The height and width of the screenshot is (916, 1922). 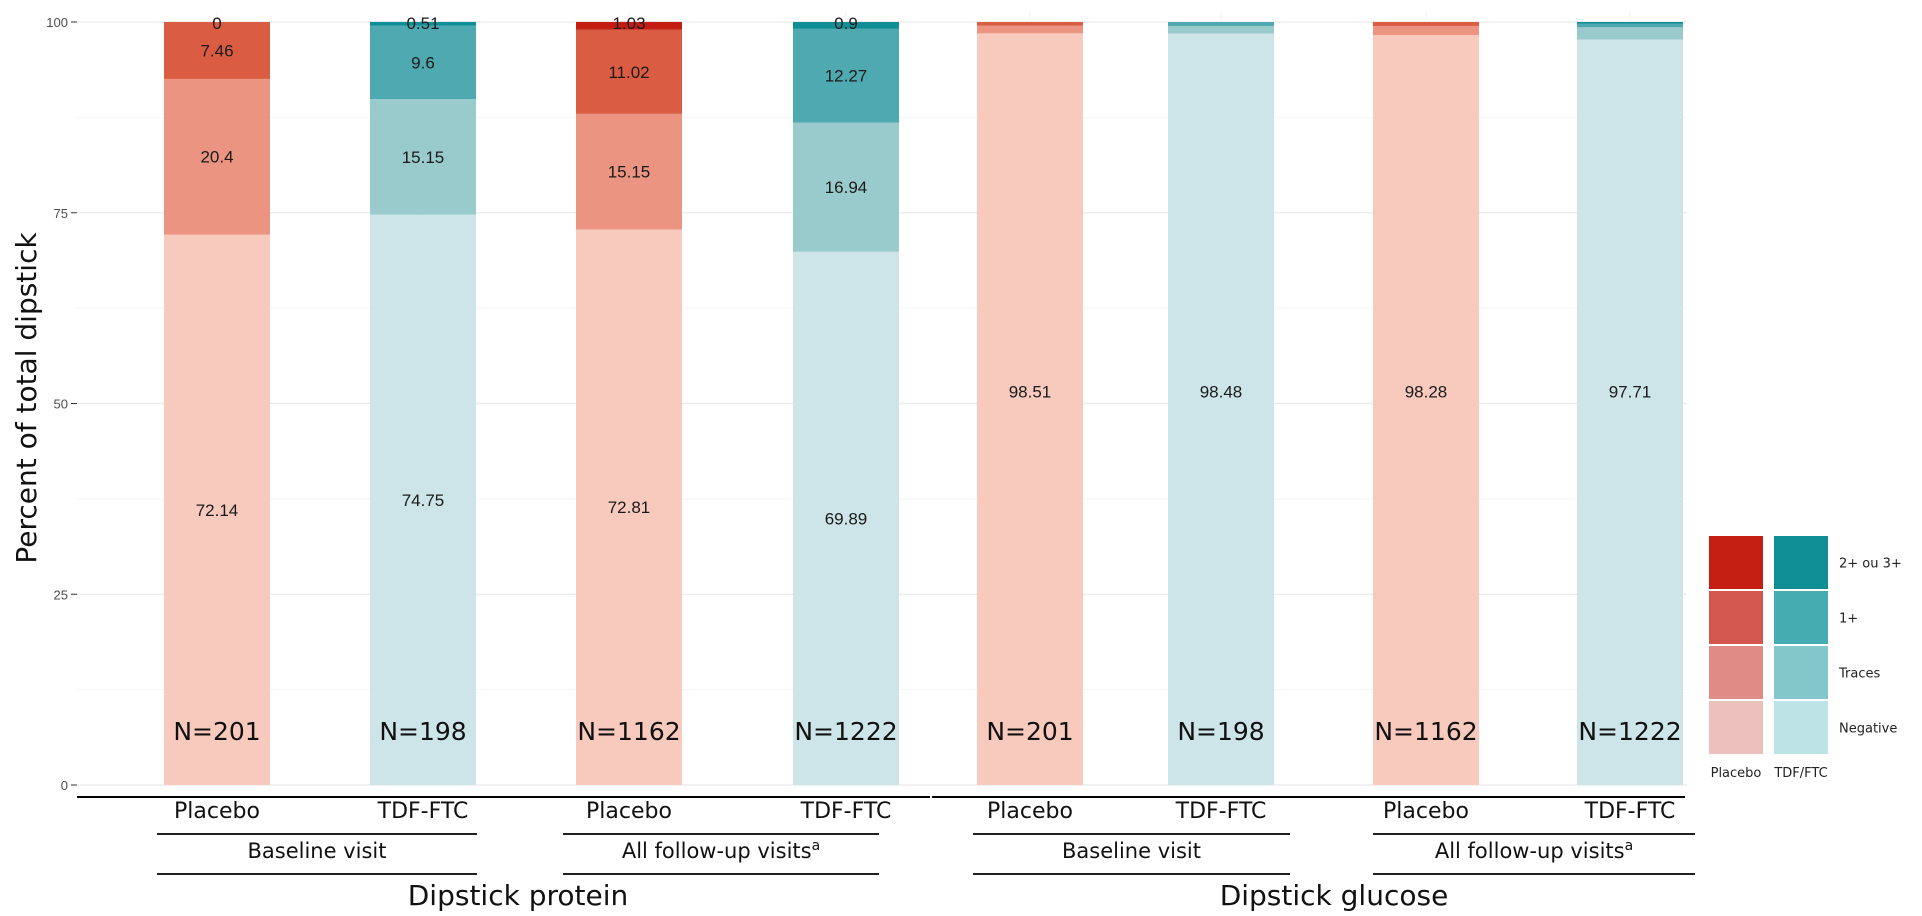 I want to click on data-label: 0.9, so click(x=846, y=23).